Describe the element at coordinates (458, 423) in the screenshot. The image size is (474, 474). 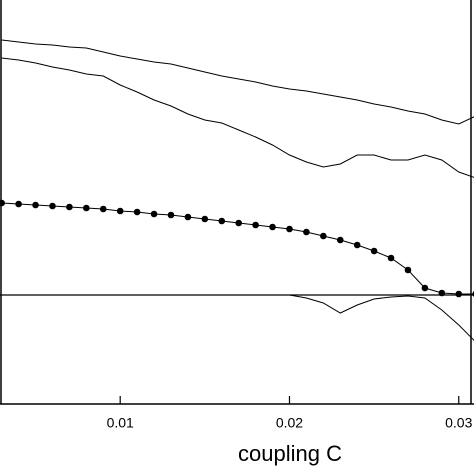
I see `x-tick-label: 0.03` at that location.